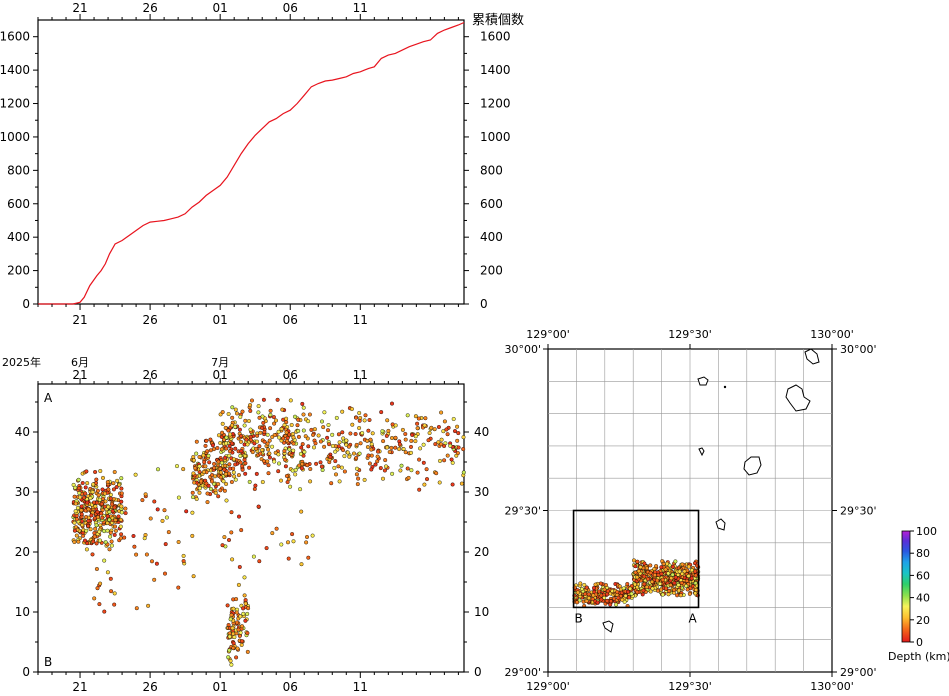 This screenshot has height=696, width=949. I want to click on y-tick-label: 600, so click(18, 204).